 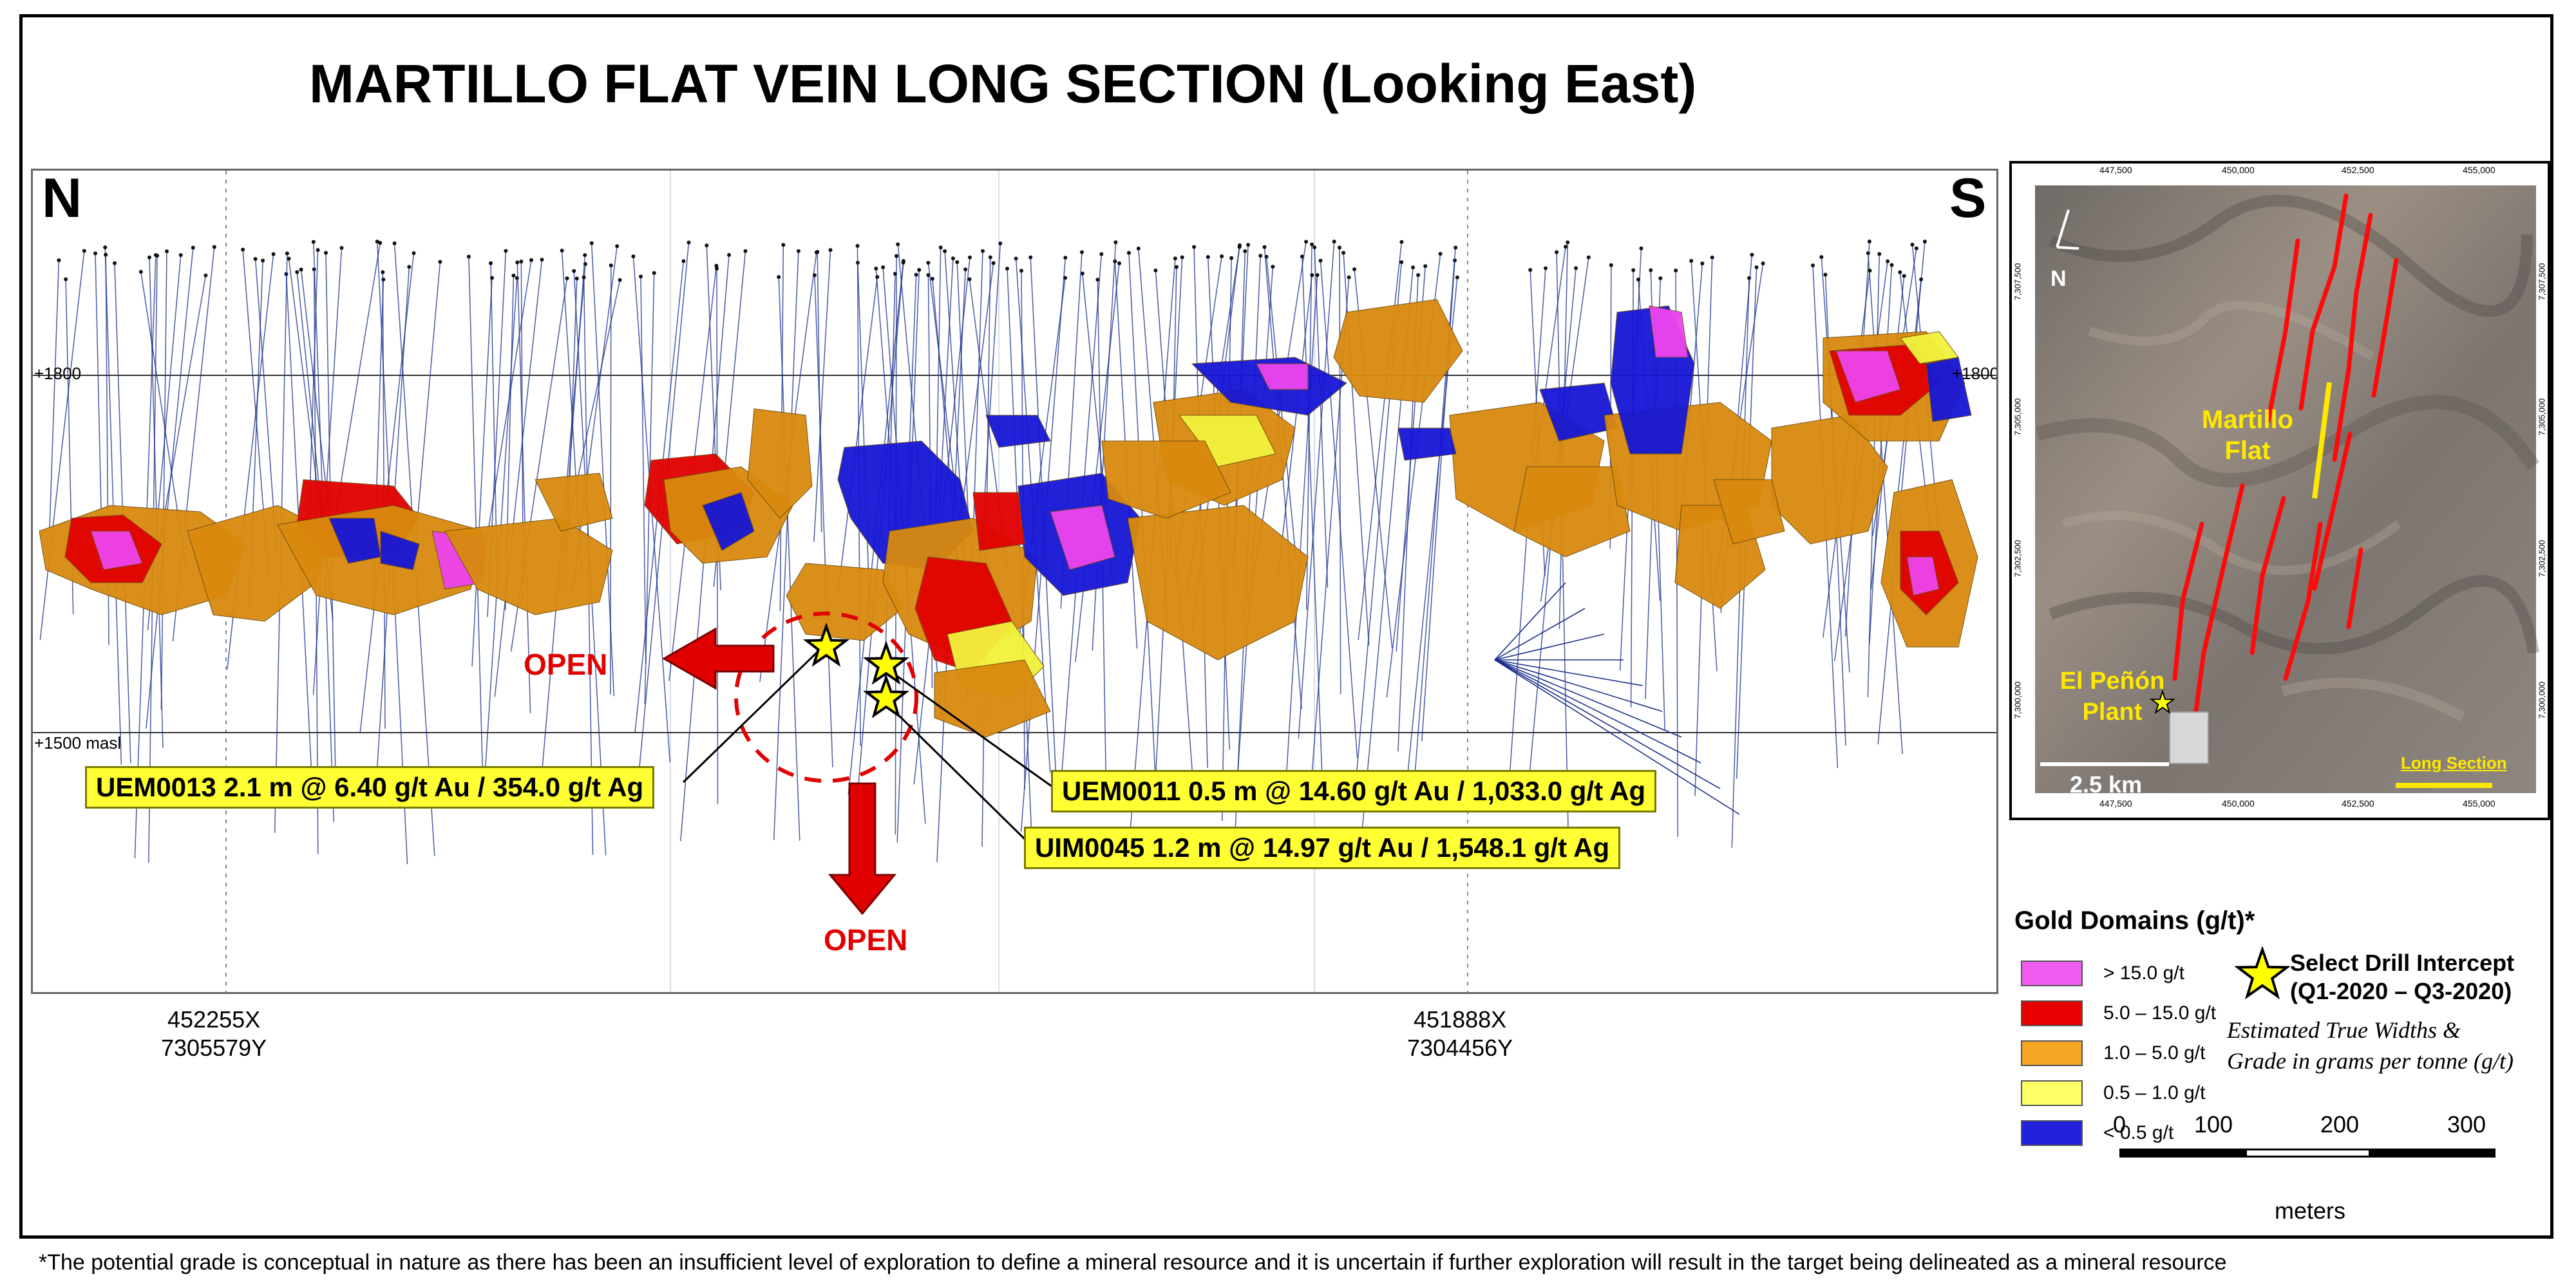 I want to click on legend-title: Gold Domains (g/t)*, so click(x=2134, y=920).